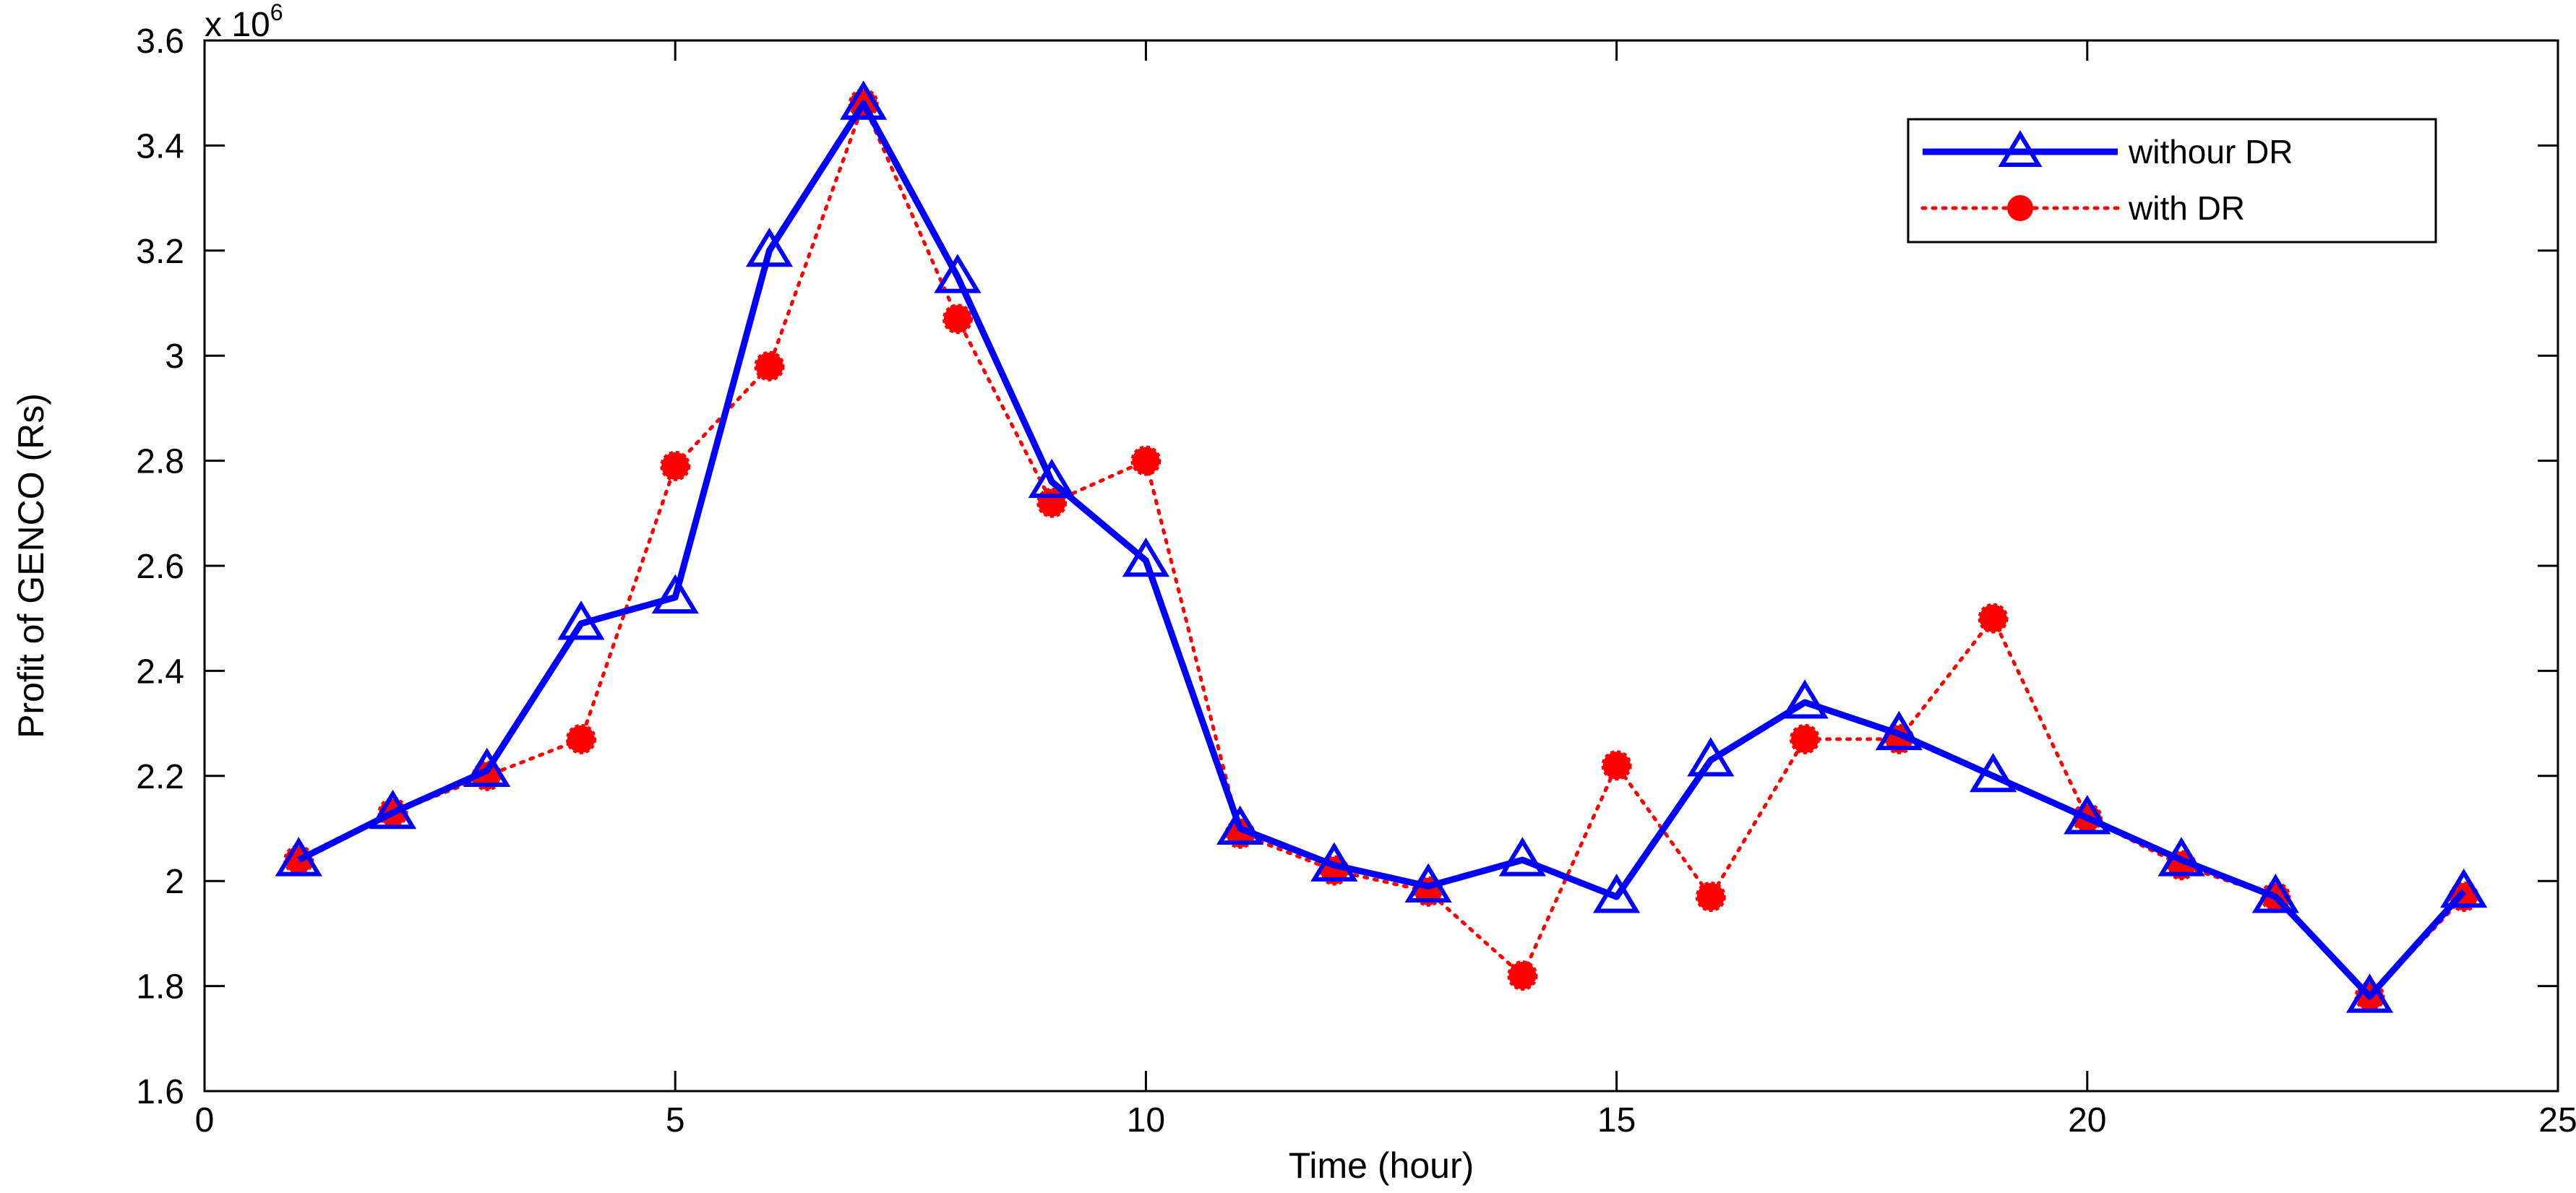  I want to click on x-tick-label: 20, so click(2087, 1121).